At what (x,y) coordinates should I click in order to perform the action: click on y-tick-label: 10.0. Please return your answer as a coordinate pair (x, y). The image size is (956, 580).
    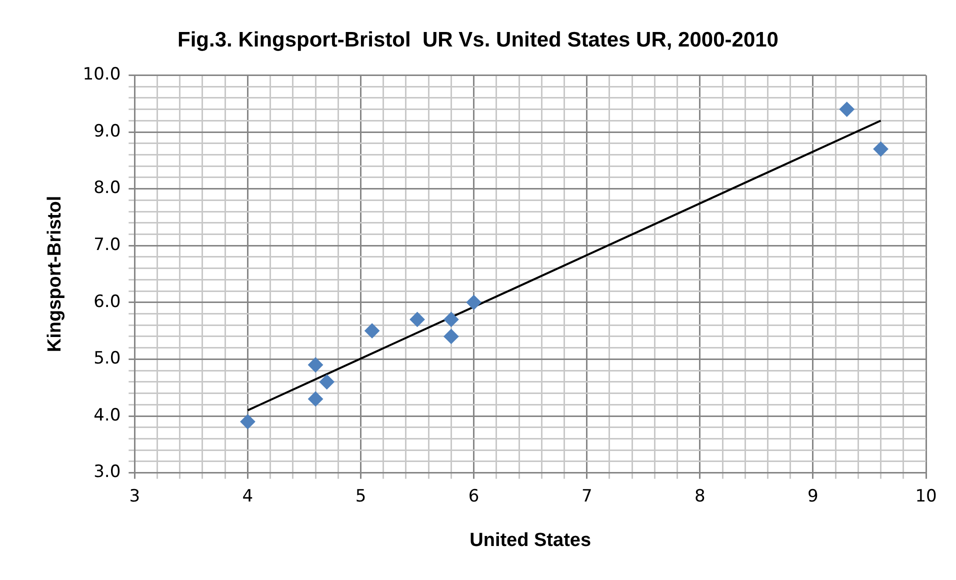
    Looking at the image, I should click on (101, 74).